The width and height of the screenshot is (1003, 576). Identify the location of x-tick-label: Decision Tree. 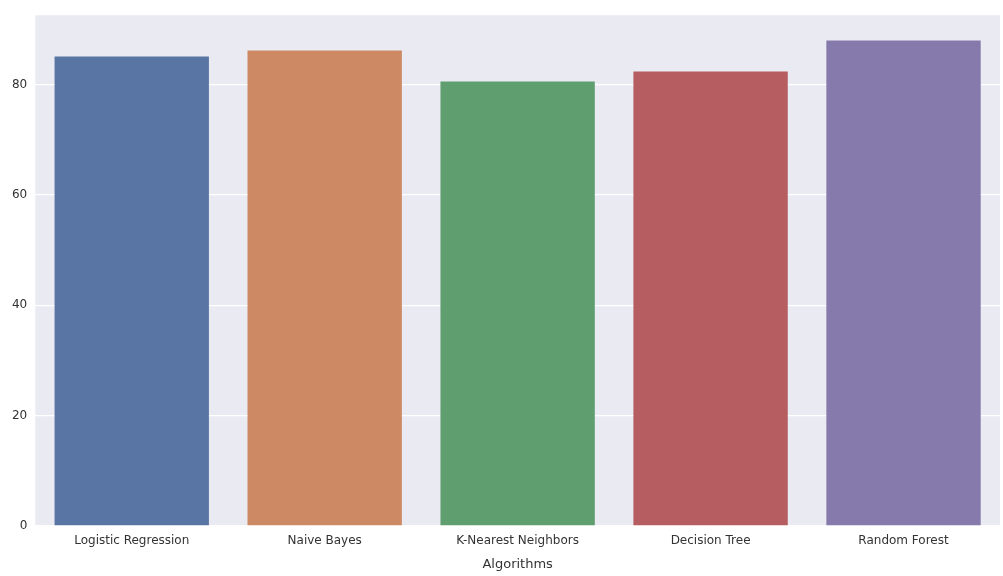
(710, 540).